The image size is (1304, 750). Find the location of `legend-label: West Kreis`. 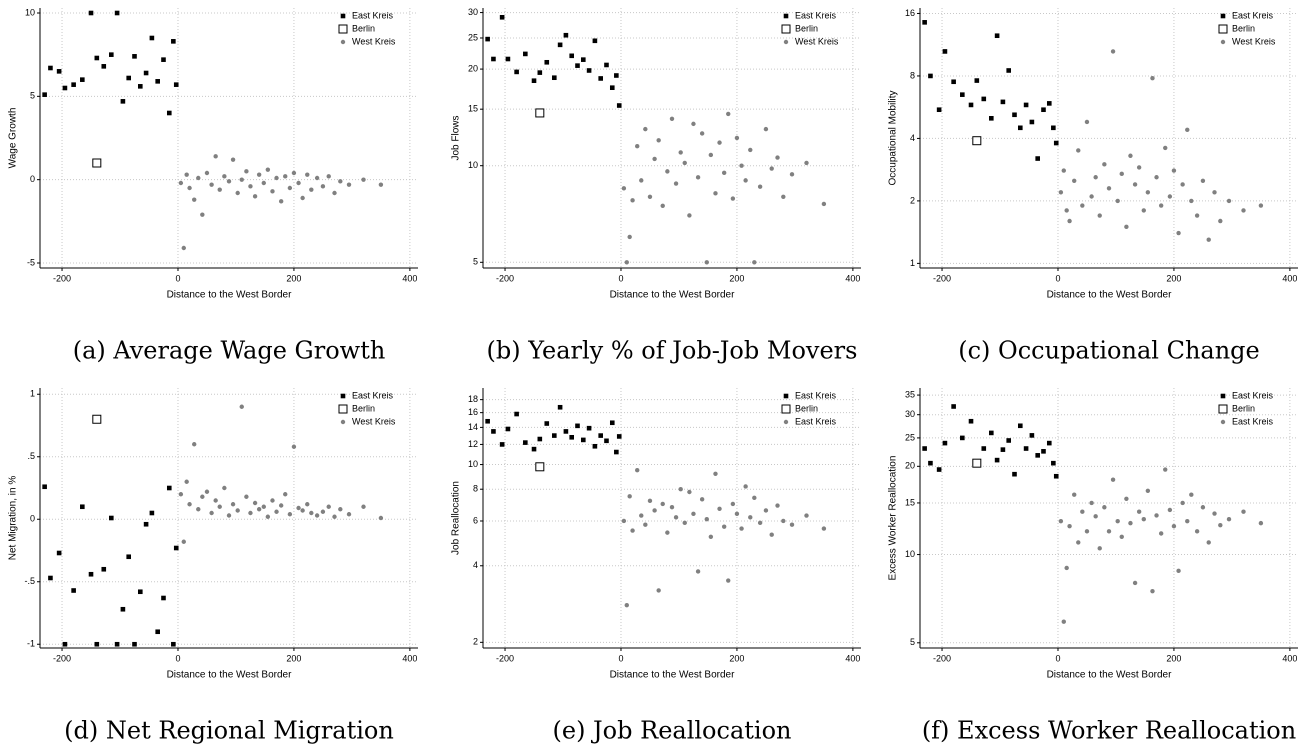

legend-label: West Kreis is located at coordinates (374, 41).